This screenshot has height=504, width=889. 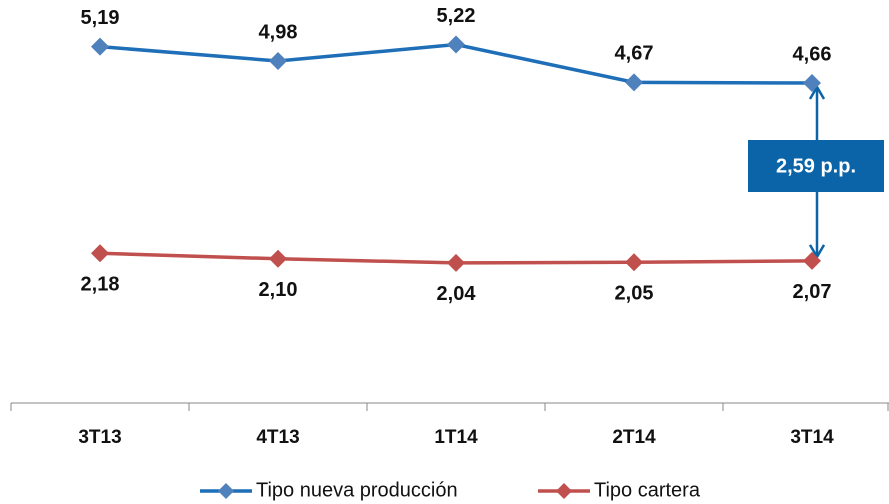 I want to click on x-tick-label: 1T14, so click(x=456, y=437).